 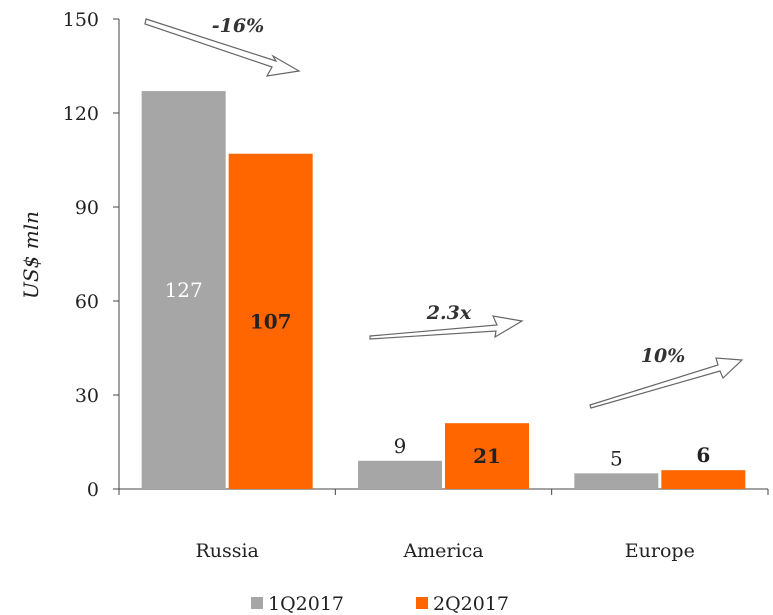 I want to click on annotation-europe-text: 10%, so click(x=663, y=356).